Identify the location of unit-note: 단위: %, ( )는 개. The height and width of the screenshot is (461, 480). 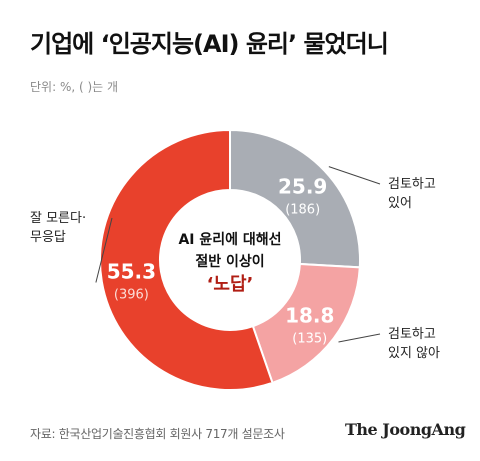
(74, 87).